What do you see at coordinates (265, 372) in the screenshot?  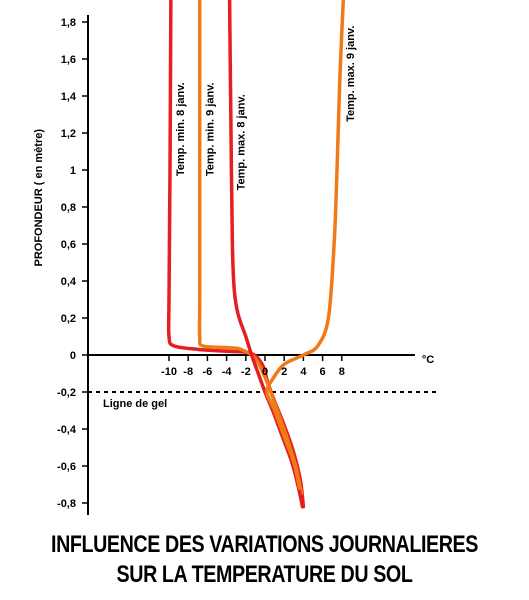 I see `x-tick-label: 0` at bounding box center [265, 372].